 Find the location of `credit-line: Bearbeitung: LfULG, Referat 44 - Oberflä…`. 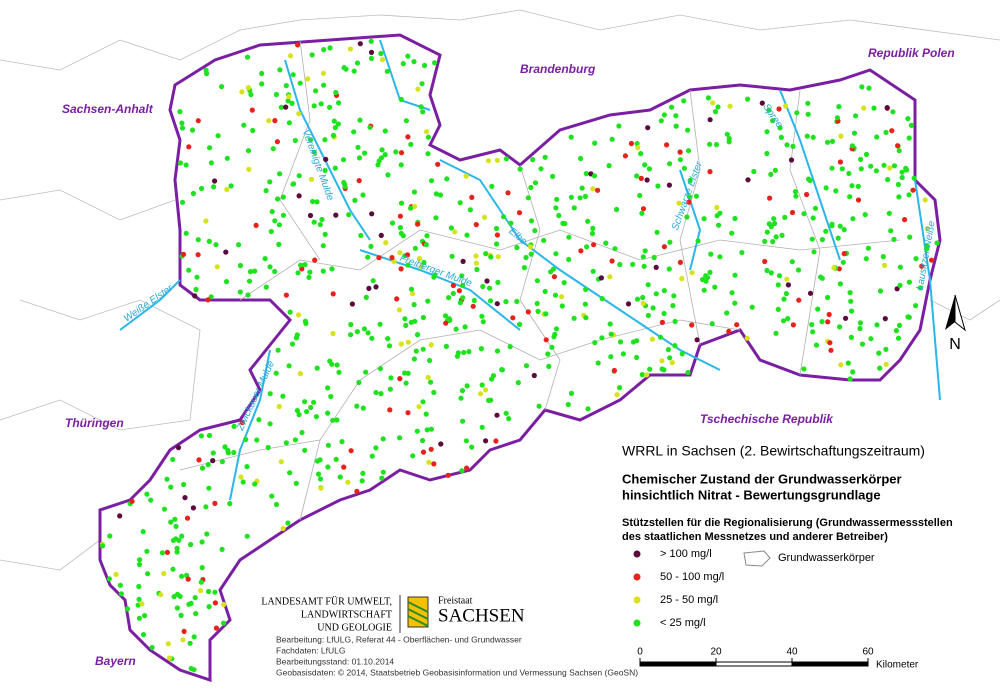

credit-line: Bearbeitung: LfULG, Referat 44 - Oberflä… is located at coordinates (399, 639).